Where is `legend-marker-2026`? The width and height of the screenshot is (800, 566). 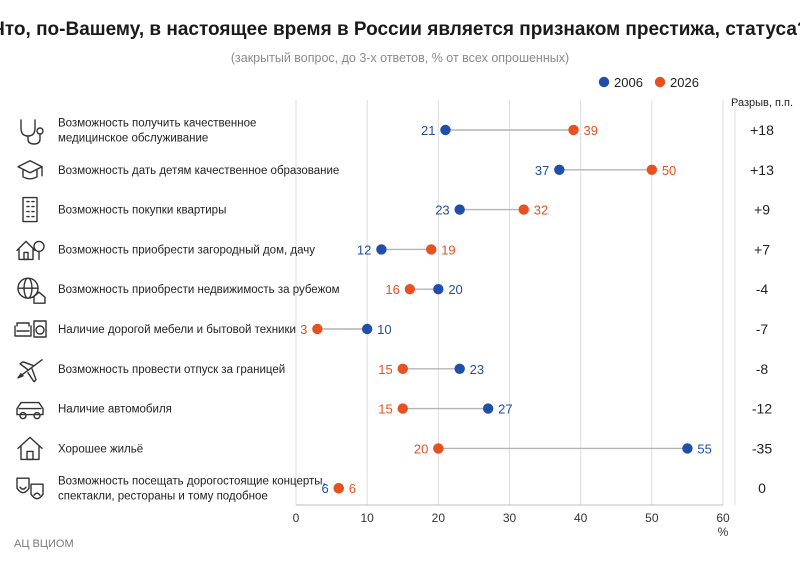
legend-marker-2026 is located at coordinates (660, 82).